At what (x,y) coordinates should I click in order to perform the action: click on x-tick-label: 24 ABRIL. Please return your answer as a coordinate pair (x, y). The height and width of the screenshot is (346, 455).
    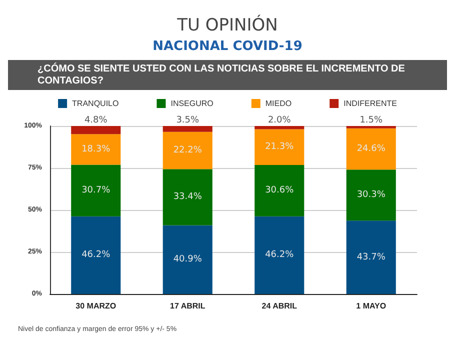
    Looking at the image, I should click on (280, 306).